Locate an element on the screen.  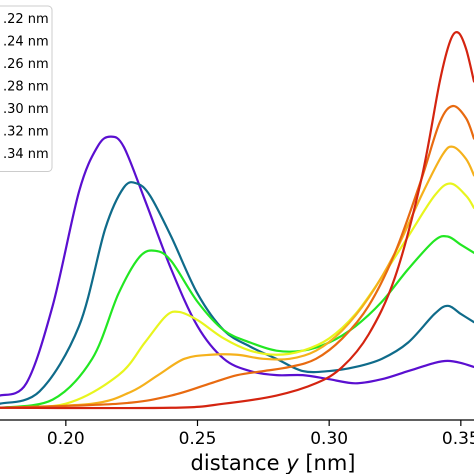
x-tick-label: 0.25 is located at coordinates (198, 439).